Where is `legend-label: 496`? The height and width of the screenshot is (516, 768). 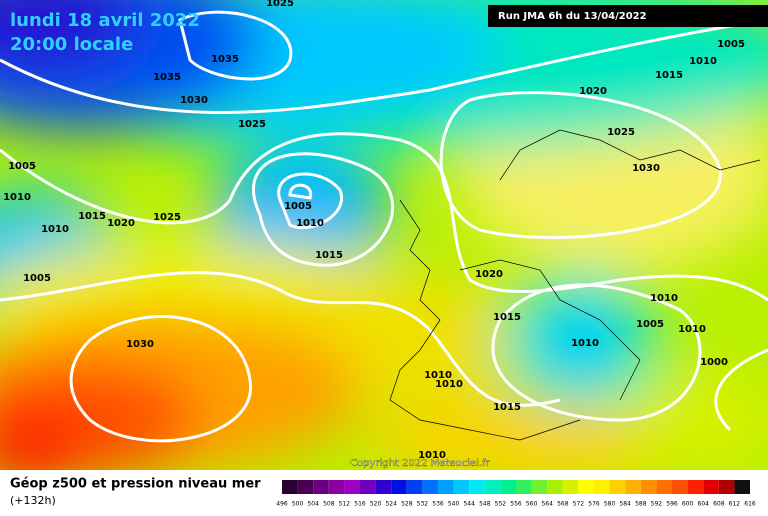 legend-label: 496 is located at coordinates (282, 504).